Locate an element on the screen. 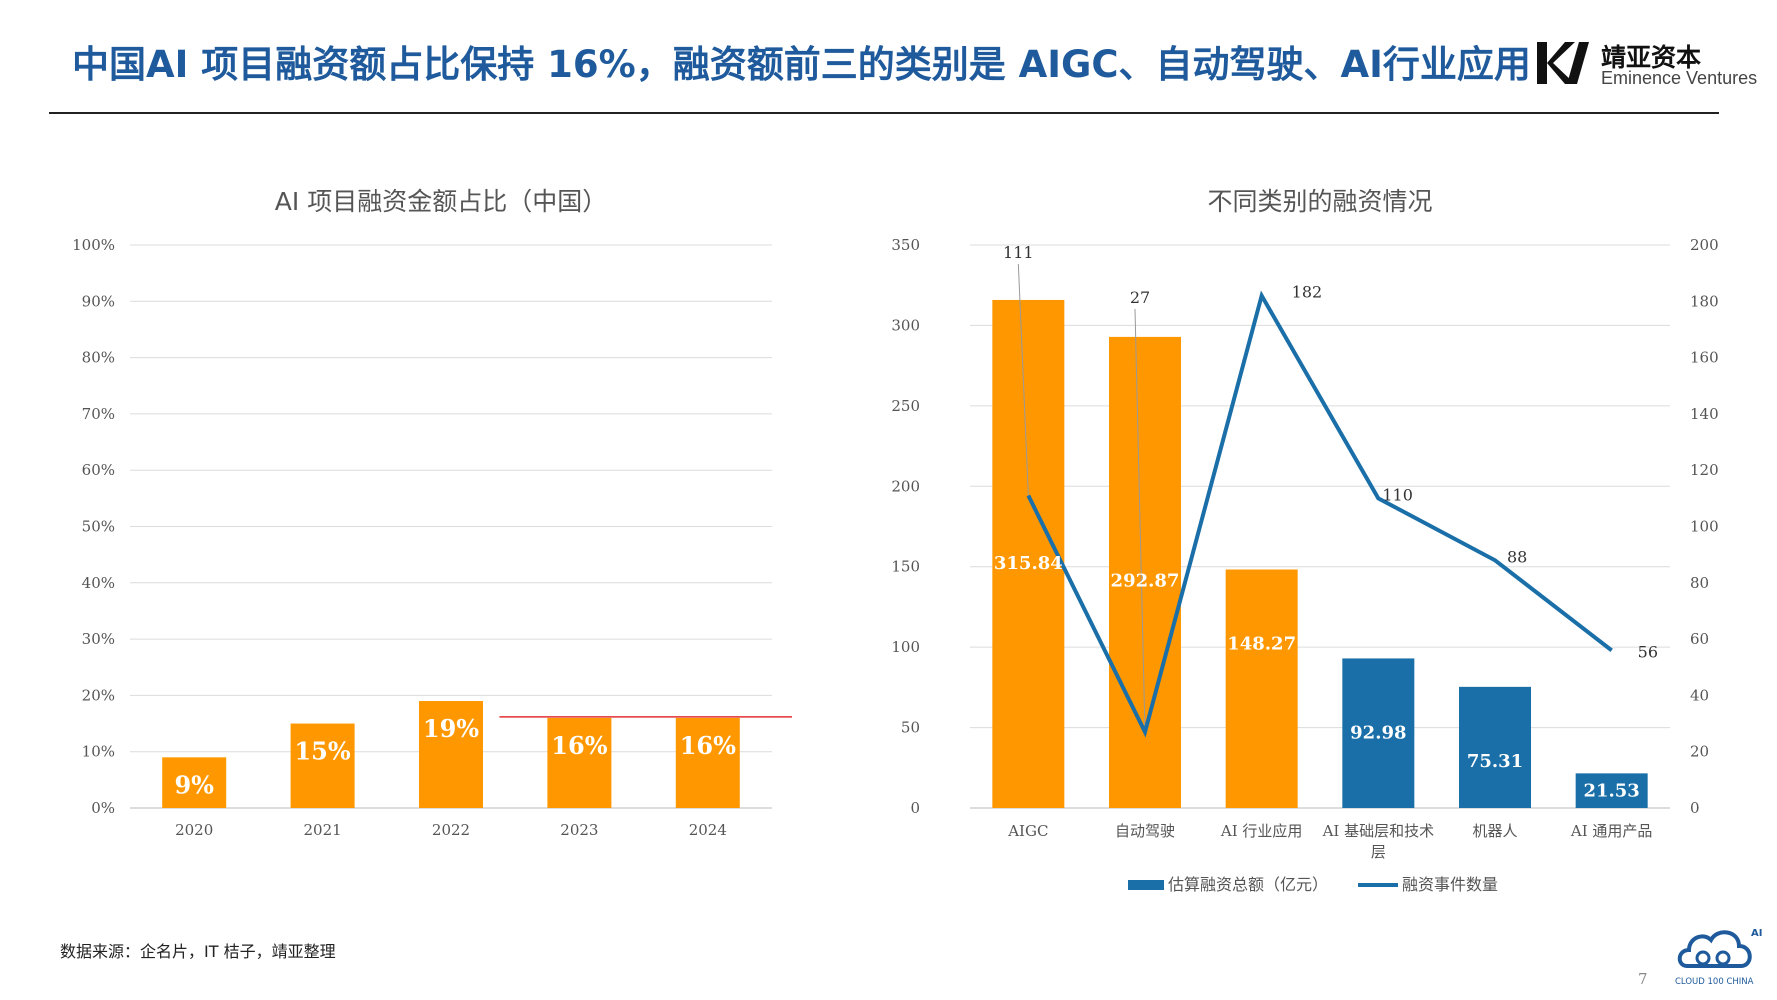 This screenshot has width=1777, height=1000. y-right-tick-label: 20 is located at coordinates (1699, 752).